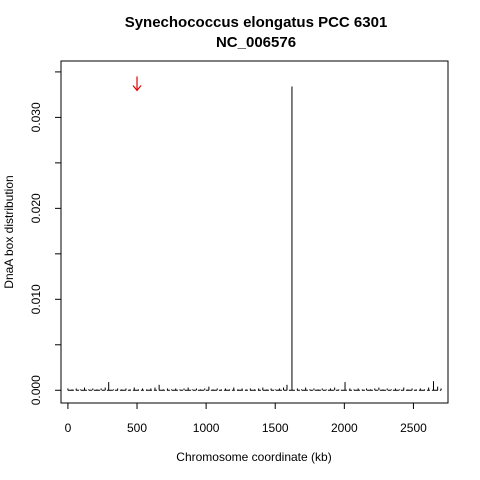 Image resolution: width=480 pixels, height=480 pixels. I want to click on x-tick-label: 2500, so click(413, 428).